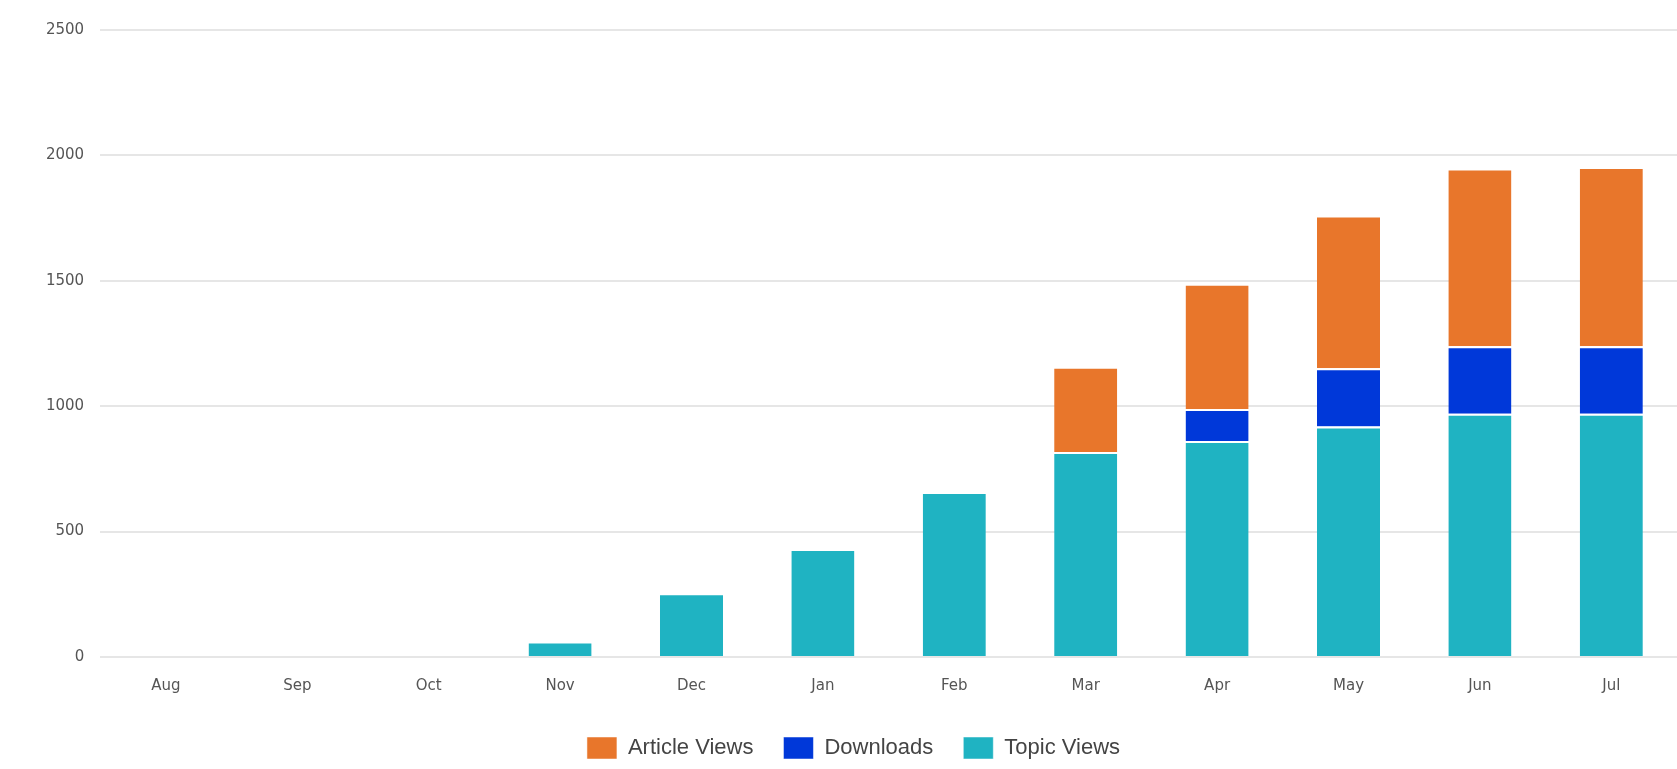 The image size is (1677, 769). Describe the element at coordinates (1217, 684) in the screenshot. I see `x-tick-label: Apr` at that location.